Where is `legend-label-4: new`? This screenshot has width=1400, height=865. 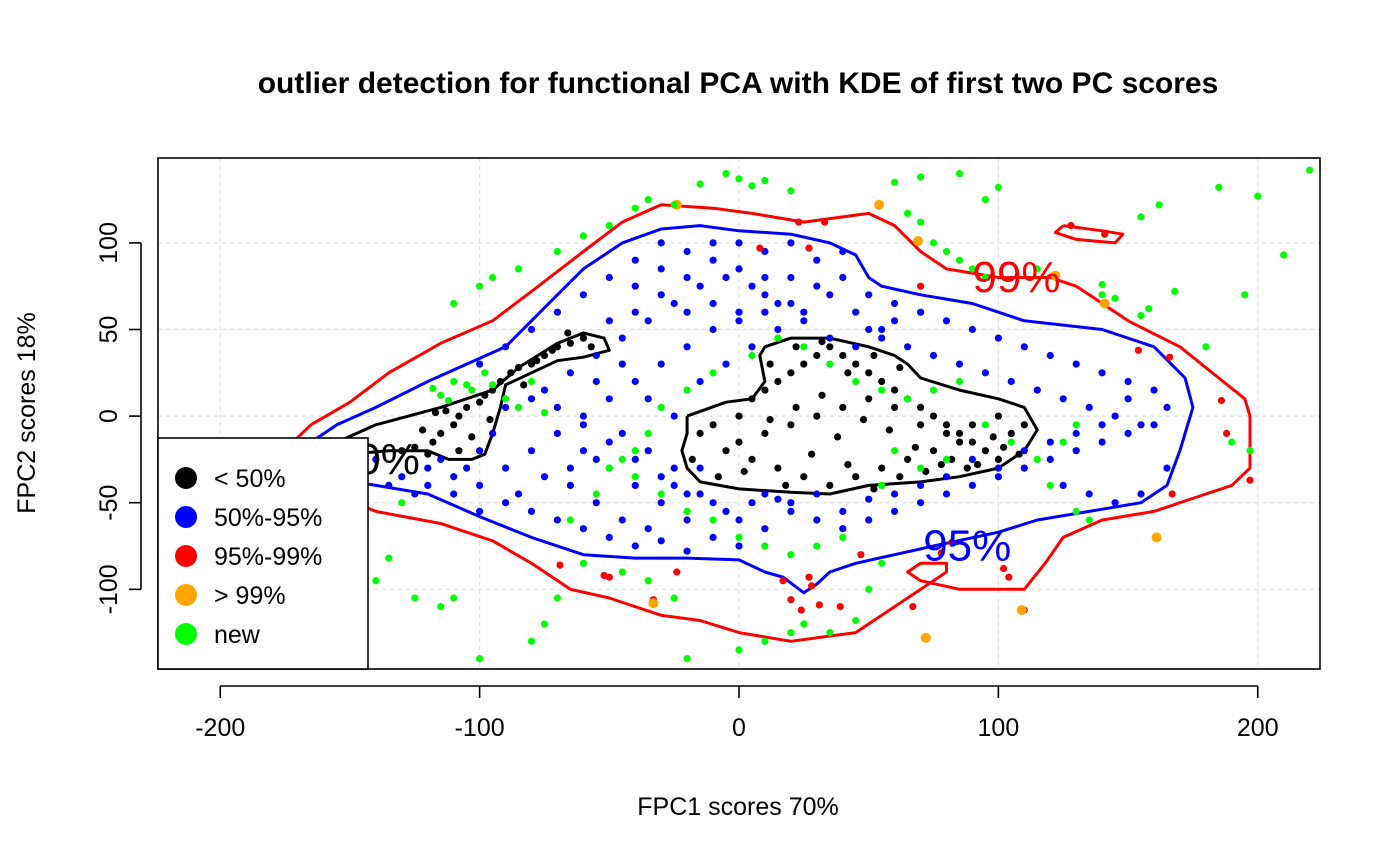 legend-label-4: new is located at coordinates (237, 635).